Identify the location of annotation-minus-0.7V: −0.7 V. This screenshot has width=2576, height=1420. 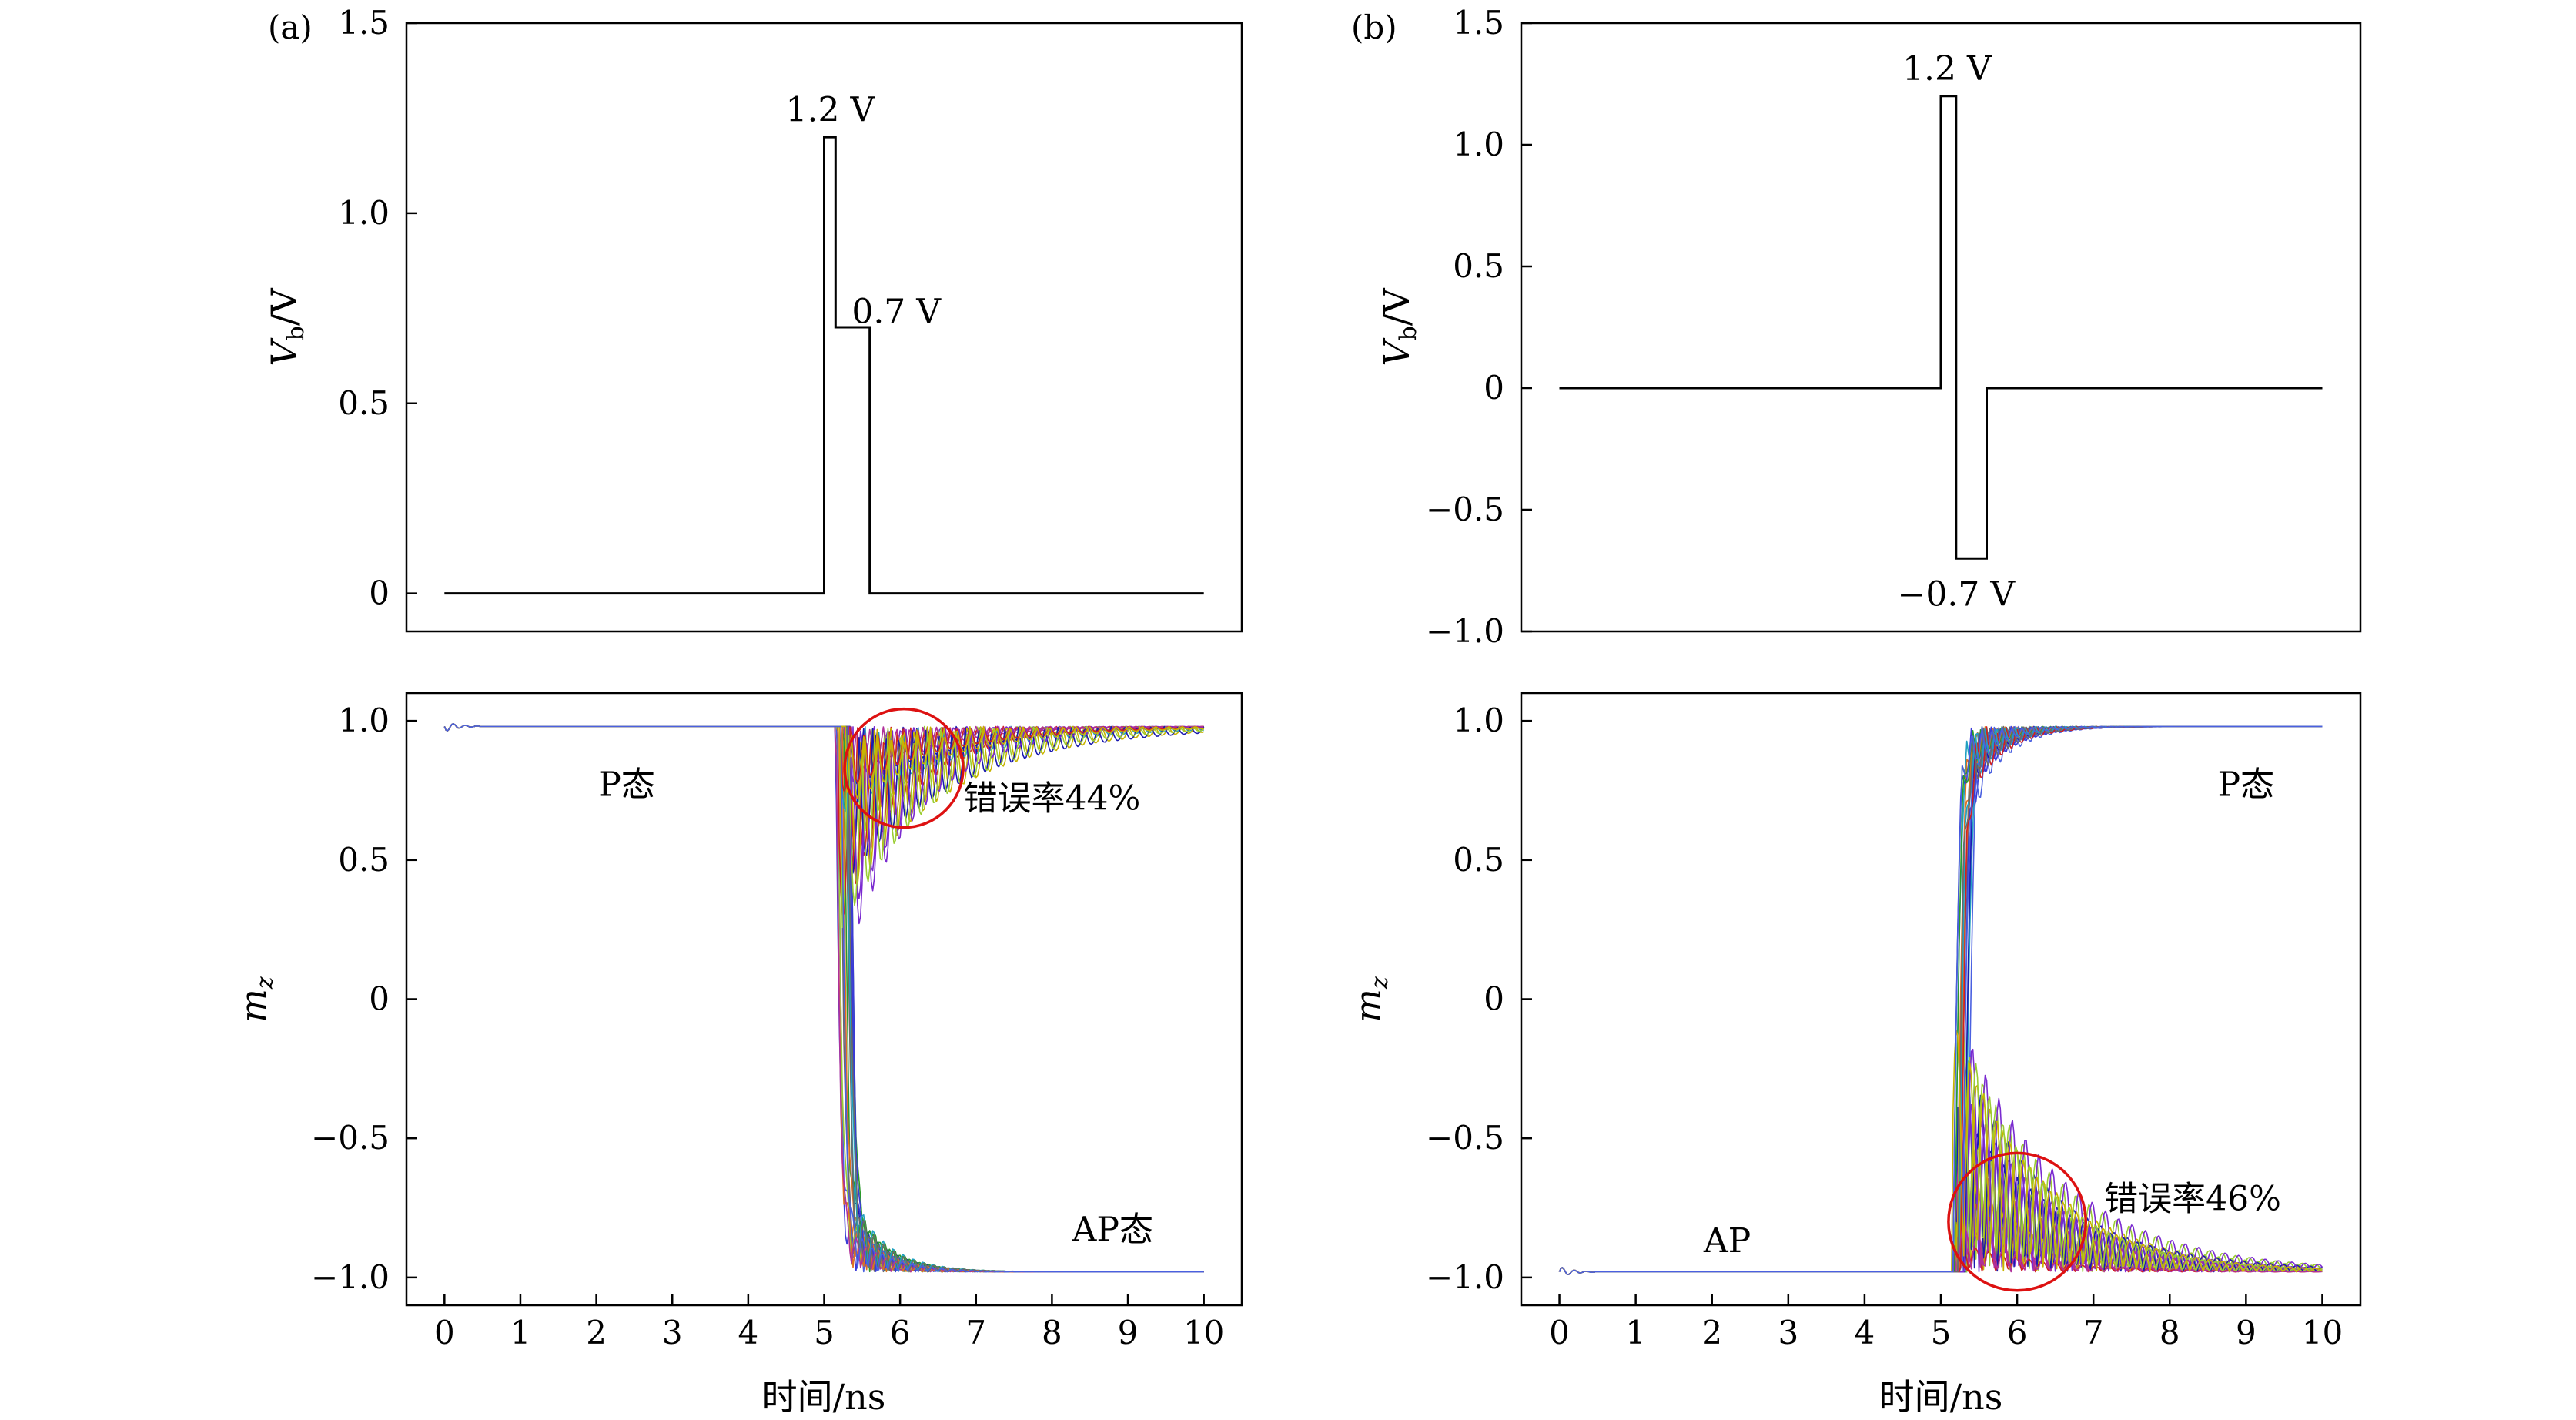
(1957, 595).